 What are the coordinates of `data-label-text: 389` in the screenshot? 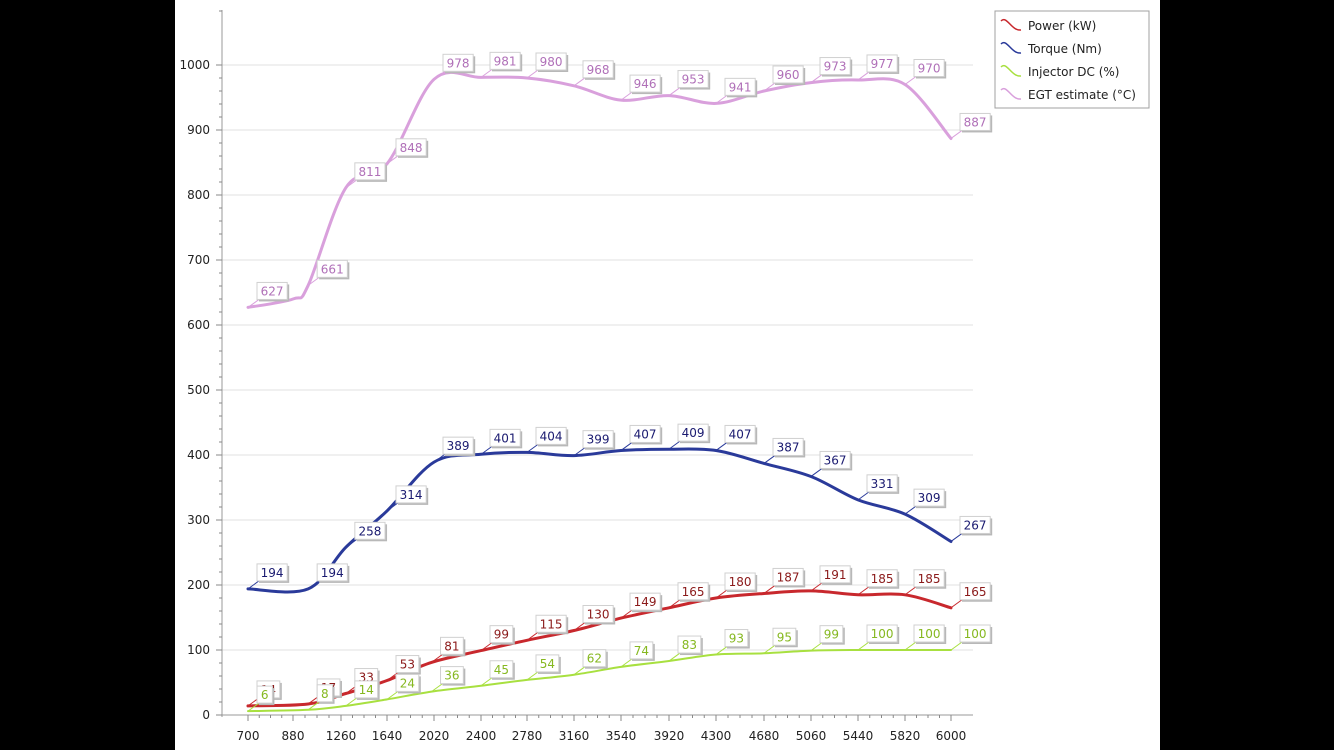 It's located at (458, 446).